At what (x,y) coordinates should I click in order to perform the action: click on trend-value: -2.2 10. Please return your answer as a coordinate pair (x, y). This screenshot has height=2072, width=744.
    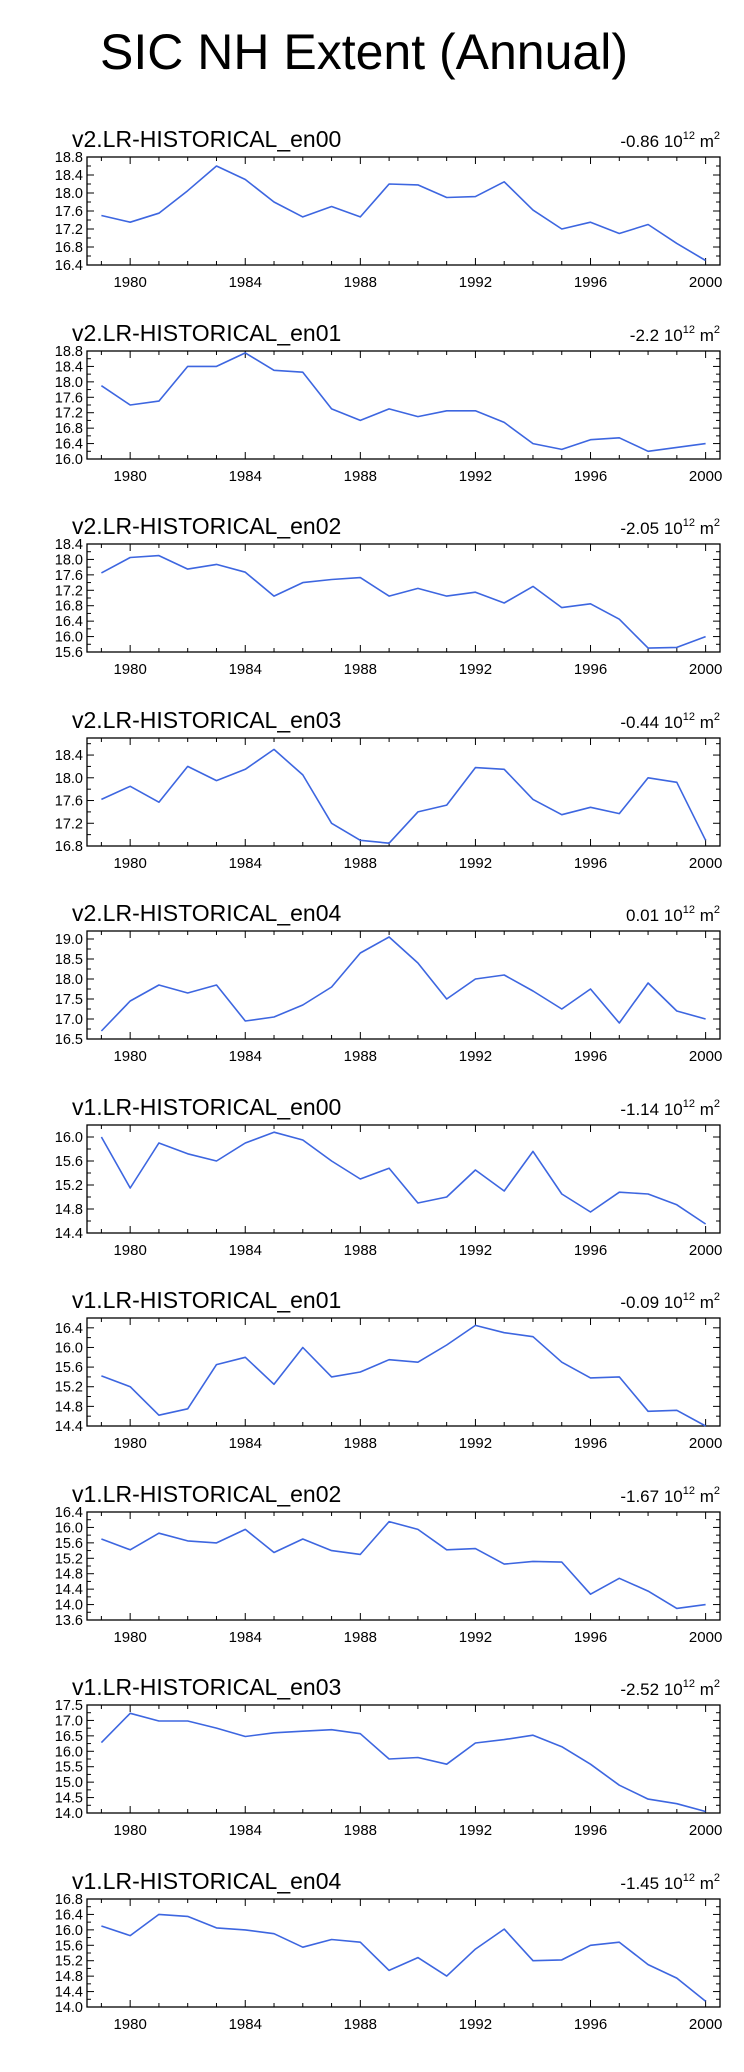
    Looking at the image, I should click on (656, 335).